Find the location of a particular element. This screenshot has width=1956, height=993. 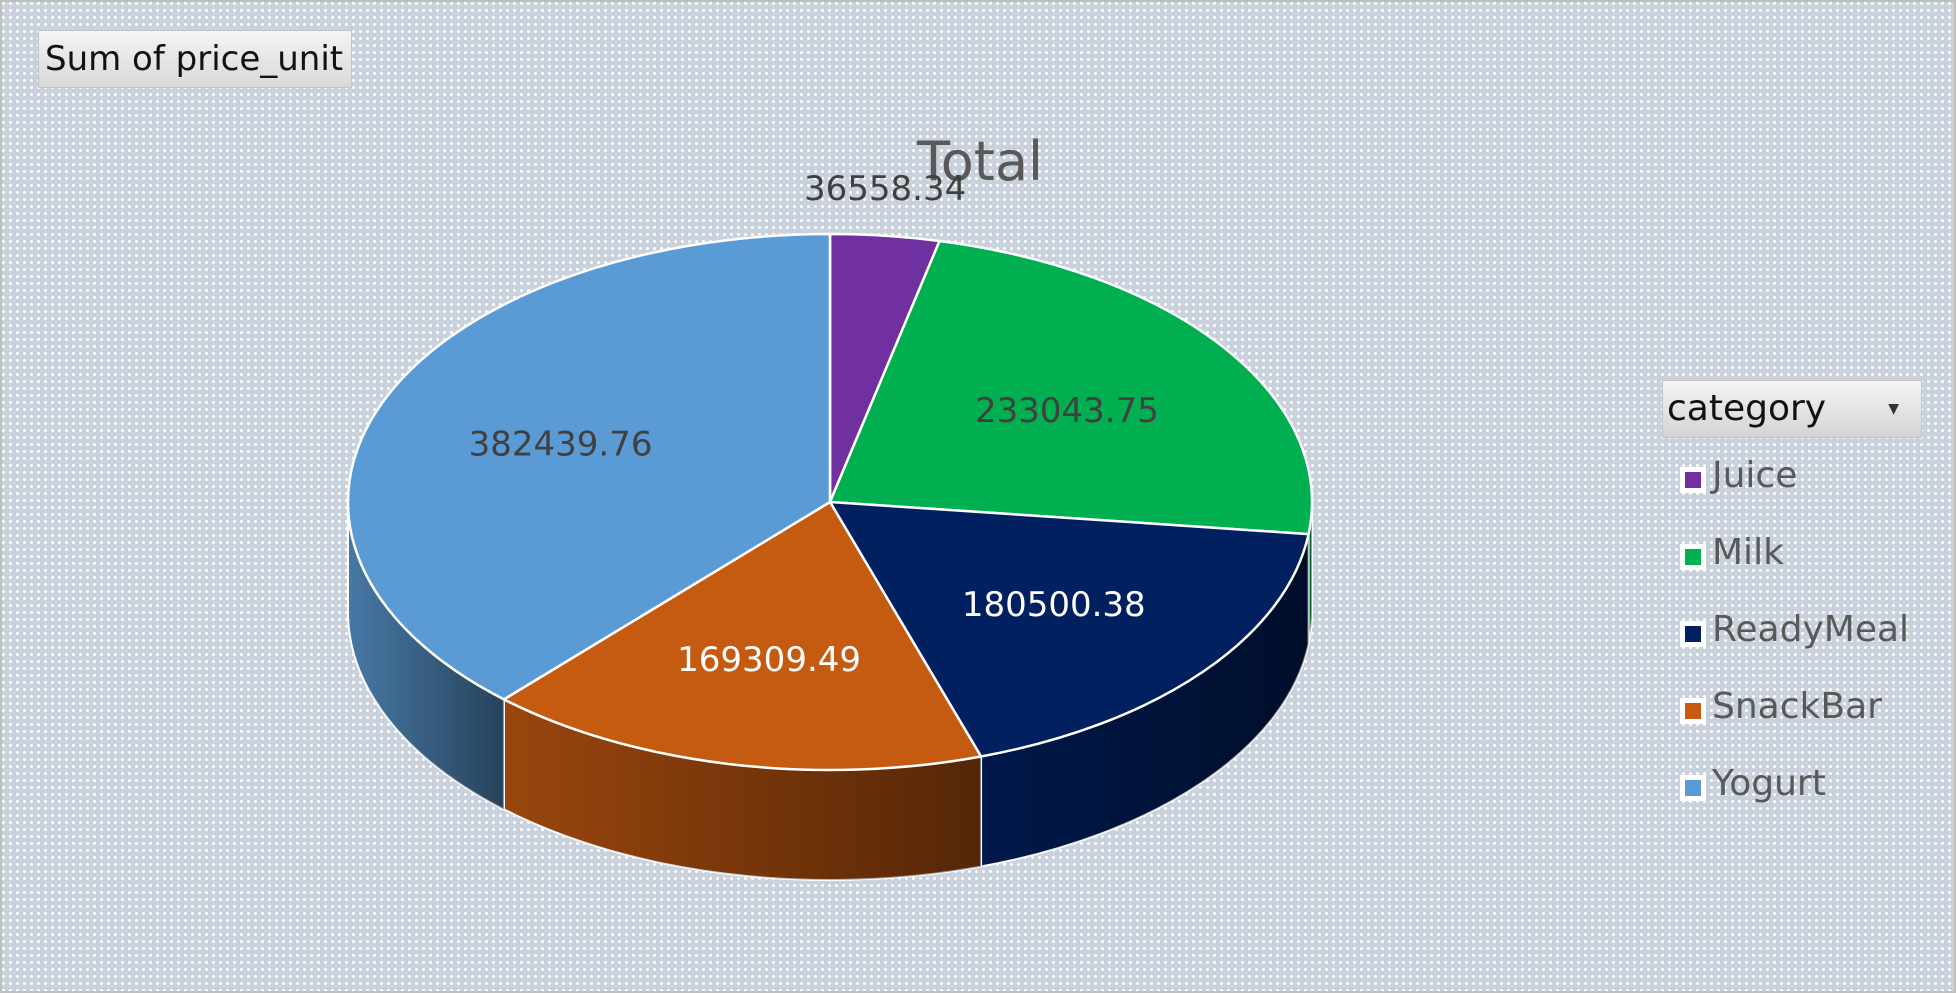

pie-slice-yogurt is located at coordinates (589, 466).